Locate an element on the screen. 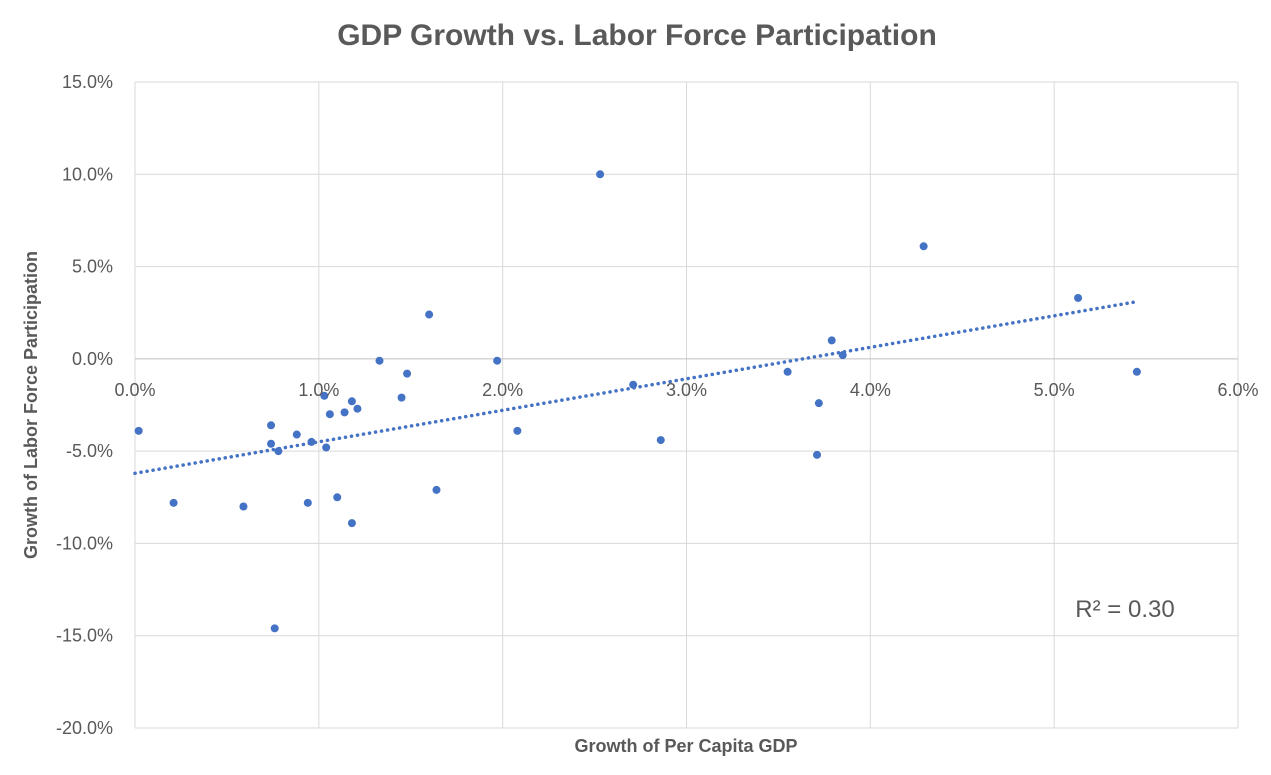 This screenshot has width=1271, height=775. y-axis-title: Growth of Labor Force Participation is located at coordinates (31, 405).